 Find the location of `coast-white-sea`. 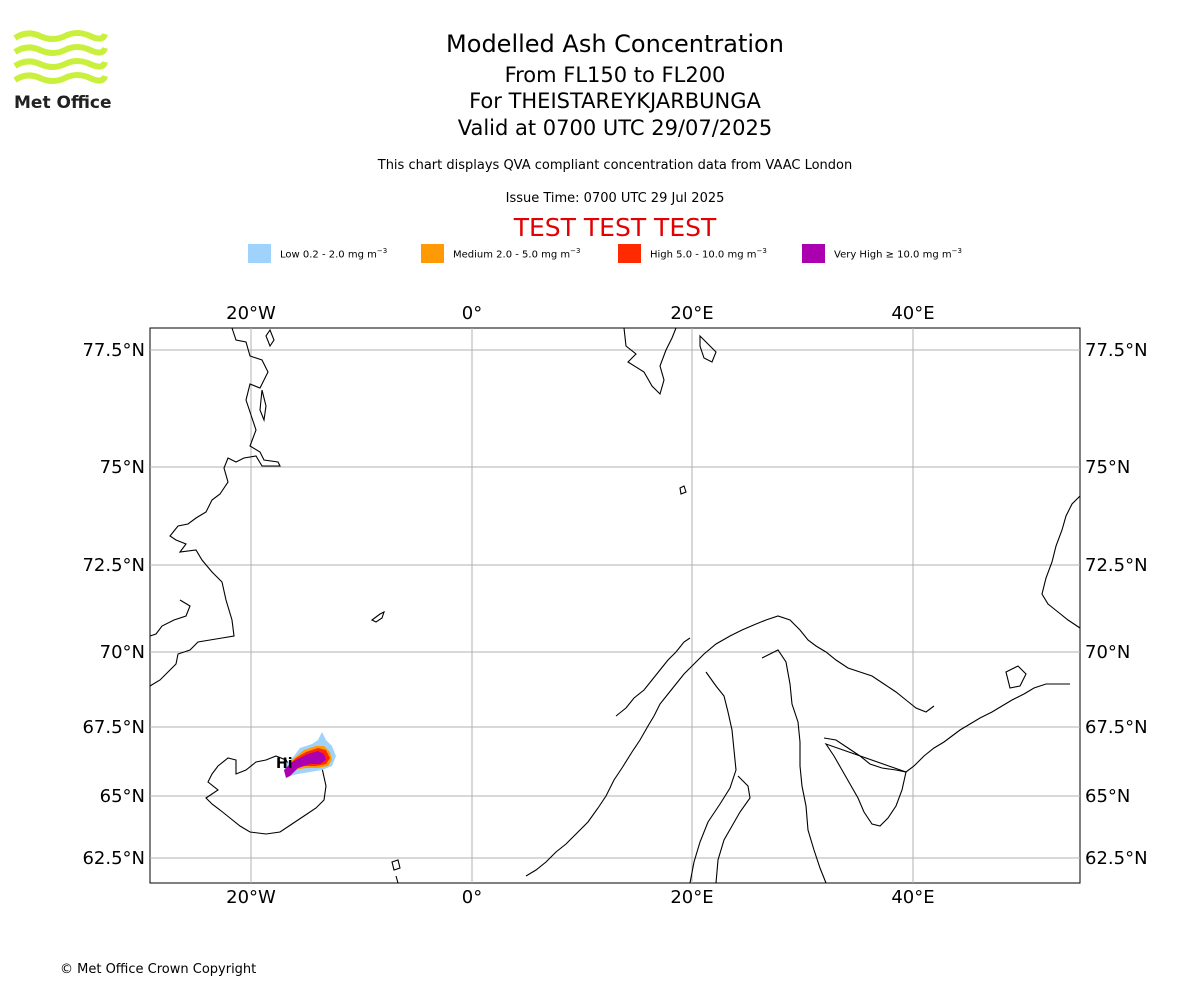

coast-white-sea is located at coordinates (946, 728).